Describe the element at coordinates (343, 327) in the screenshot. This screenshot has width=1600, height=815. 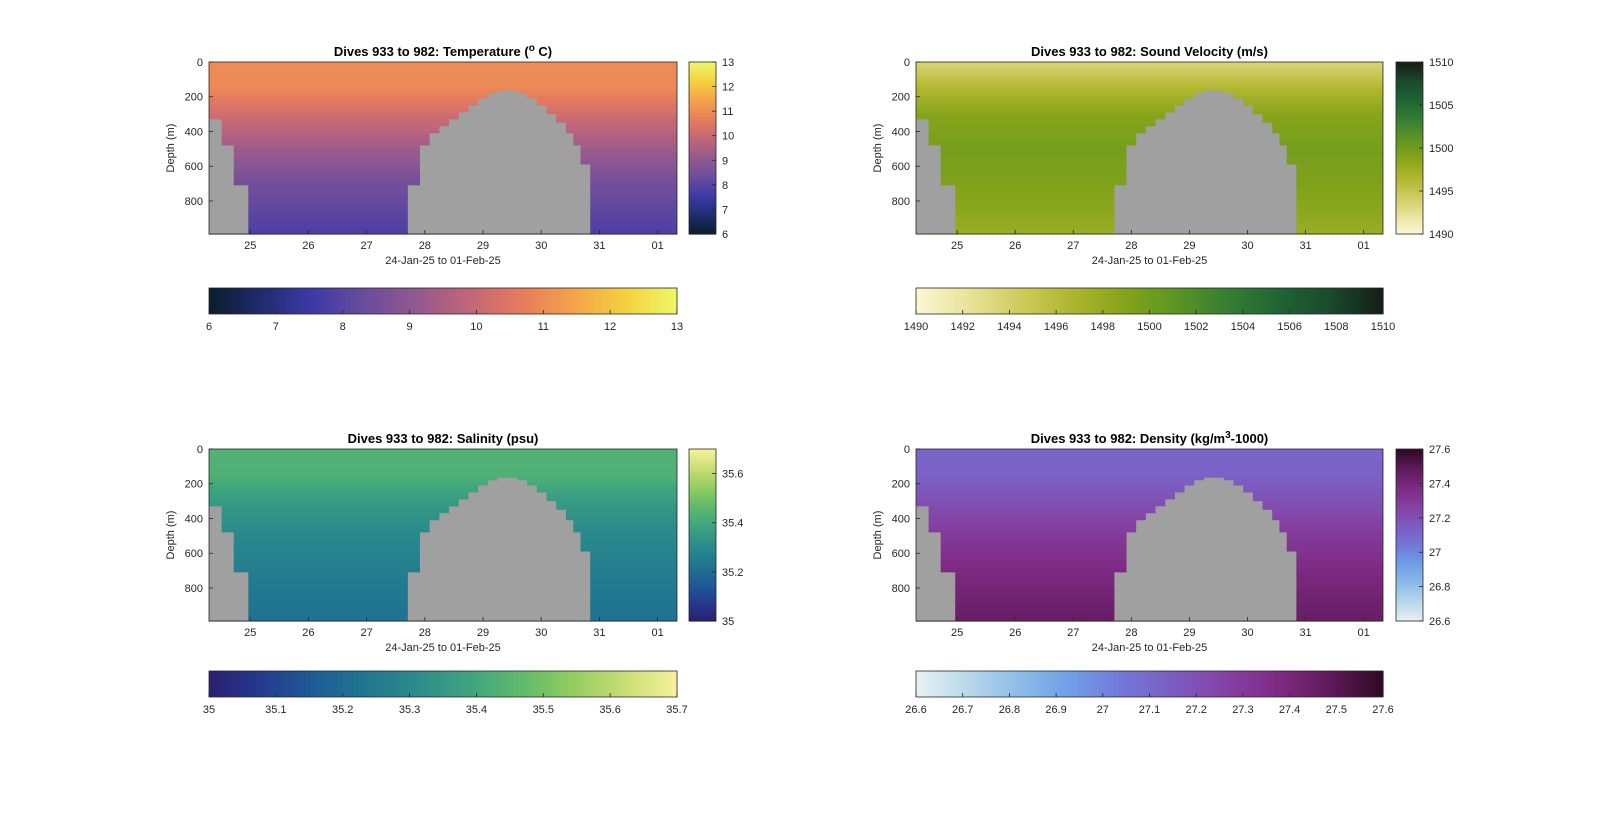
I see `colorbar-tick-label: 8` at that location.